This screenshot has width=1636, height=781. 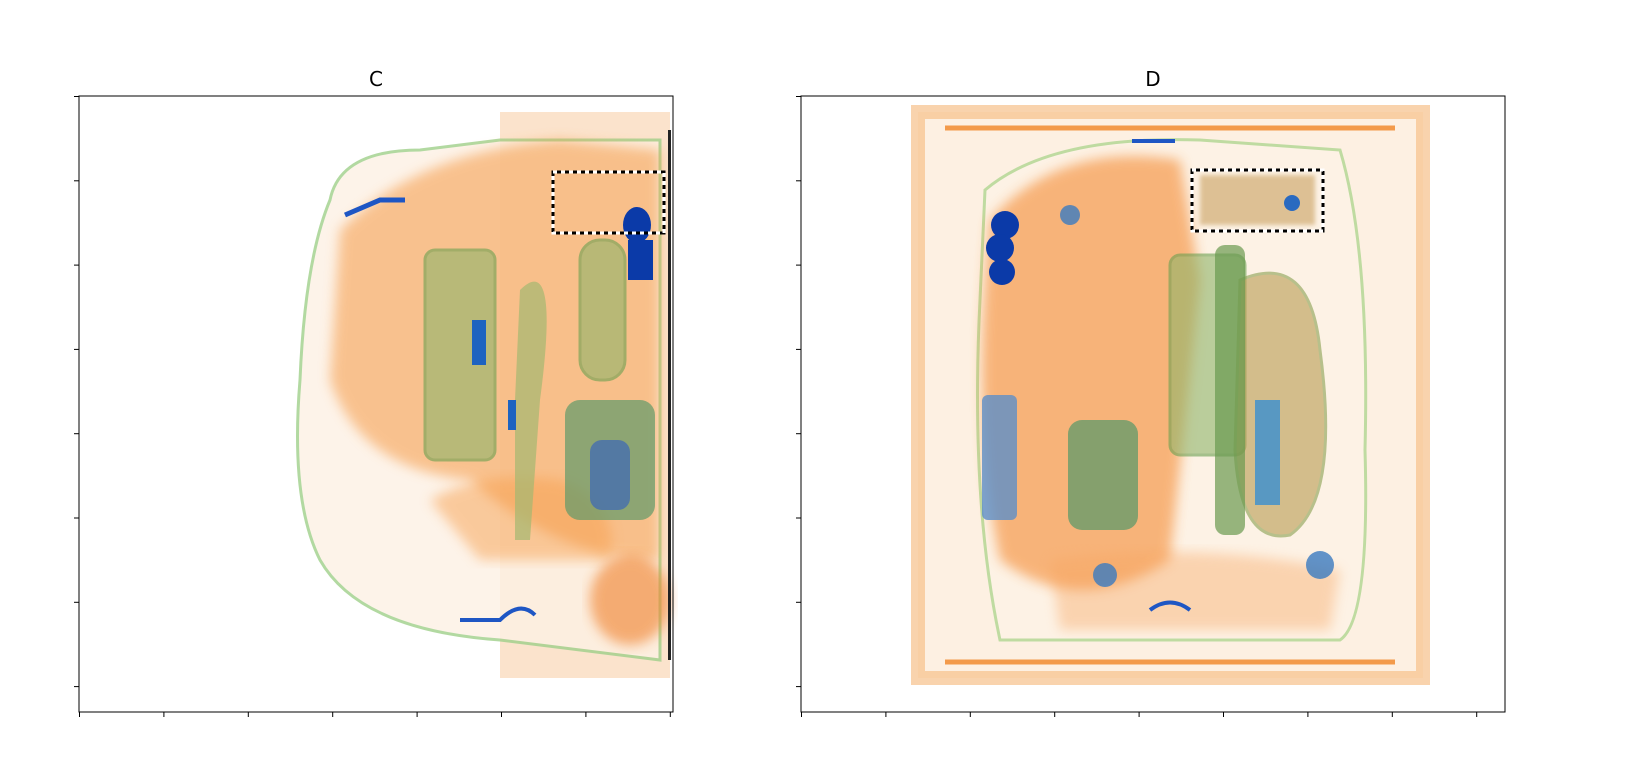 I want to click on edge, so click(x=669, y=395).